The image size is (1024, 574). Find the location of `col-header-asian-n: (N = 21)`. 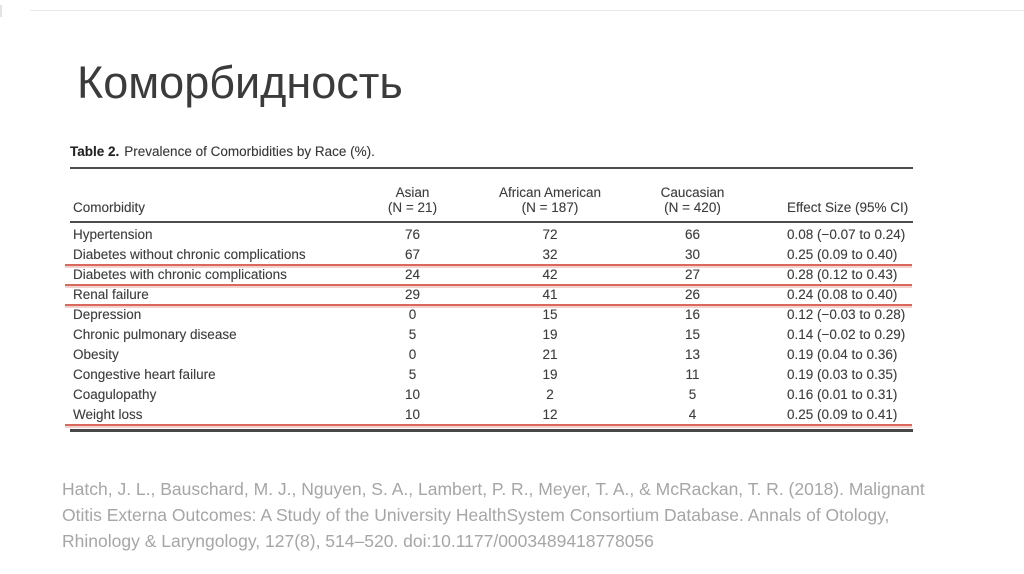

col-header-asian-n: (N = 21) is located at coordinates (412, 207).